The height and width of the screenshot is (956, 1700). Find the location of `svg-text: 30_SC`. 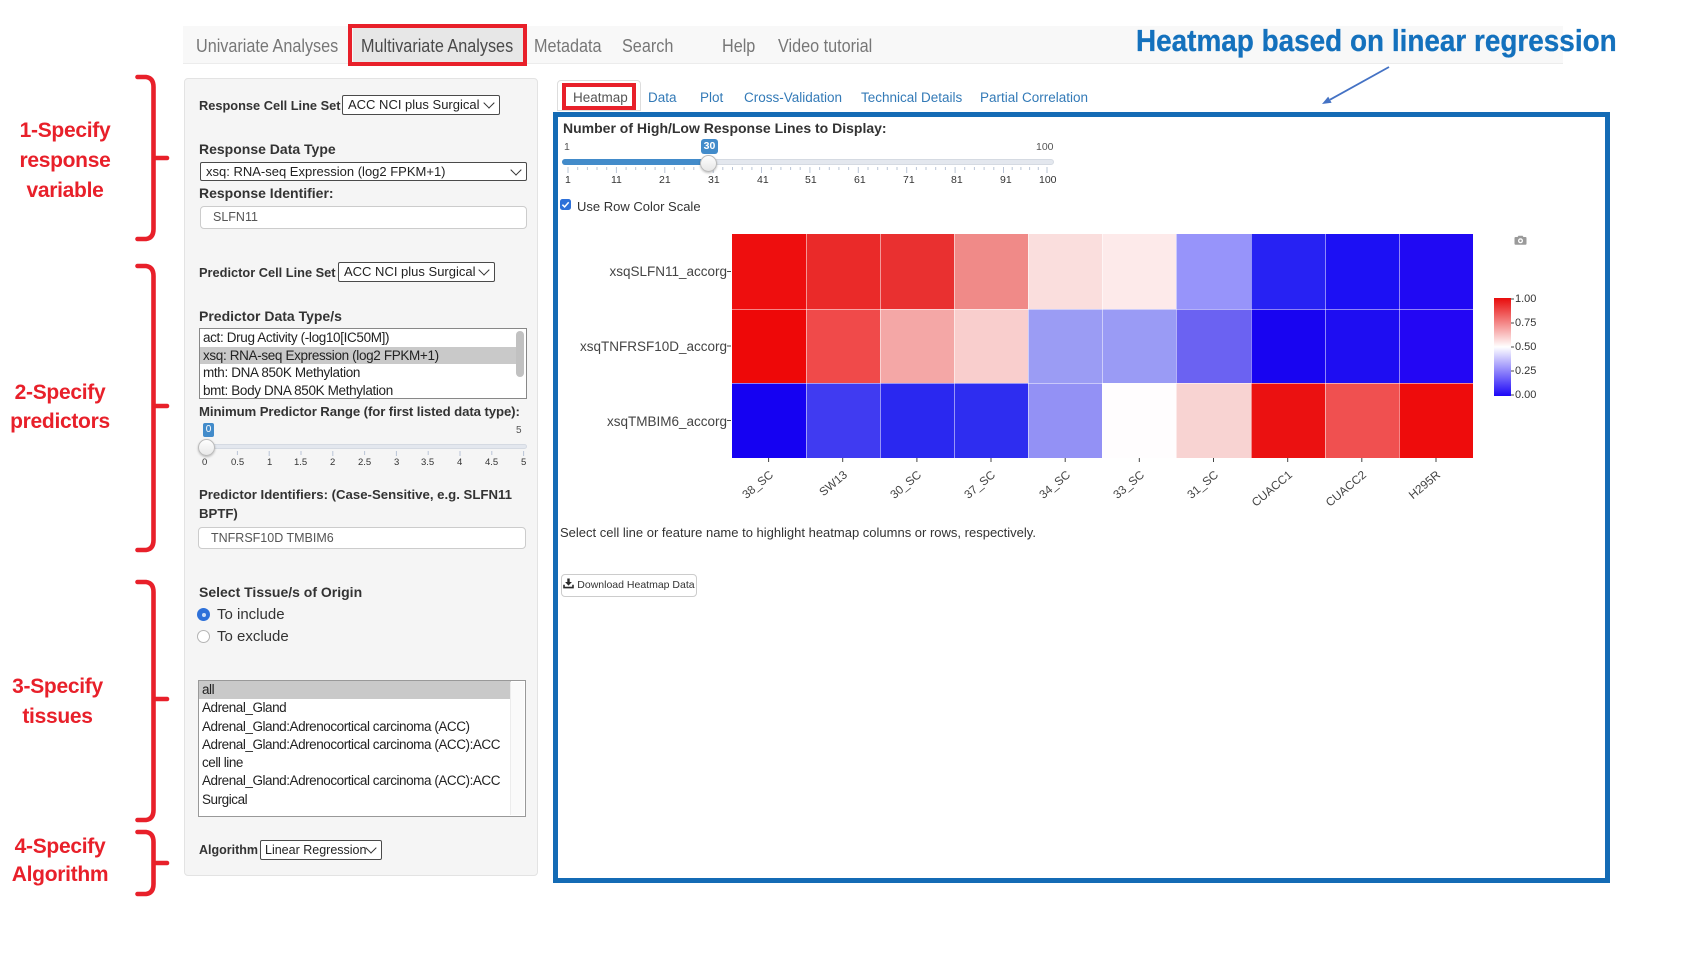

svg-text: 30_SC is located at coordinates (905, 484).